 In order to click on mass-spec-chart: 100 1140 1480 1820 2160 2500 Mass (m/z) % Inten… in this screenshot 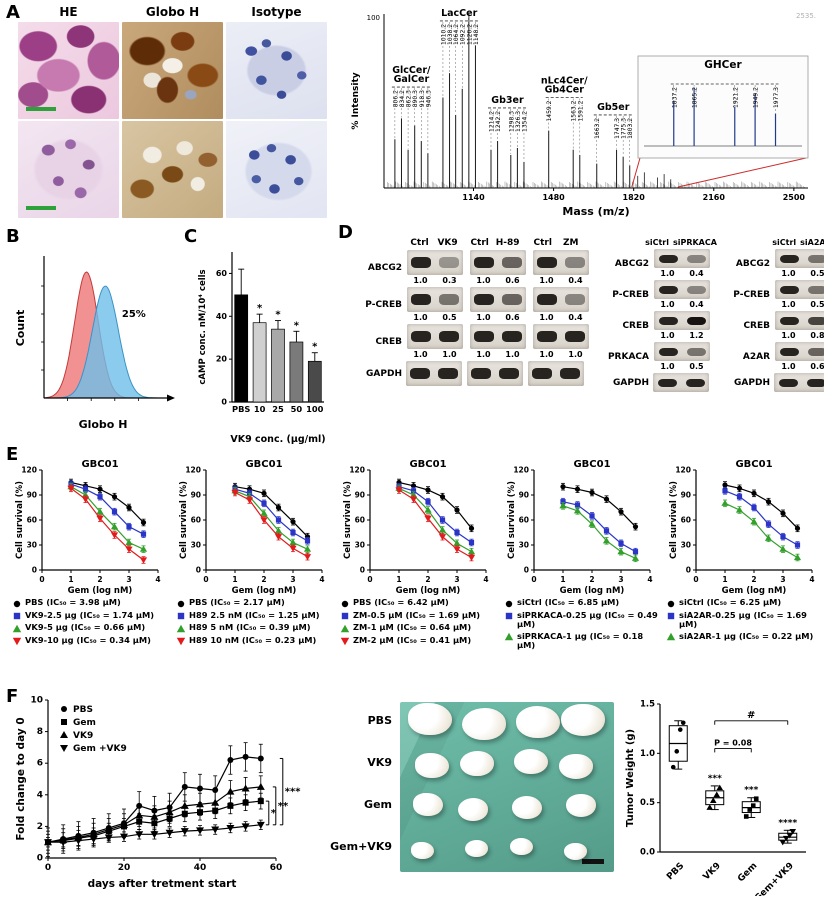, I will do `click(583, 114)`.